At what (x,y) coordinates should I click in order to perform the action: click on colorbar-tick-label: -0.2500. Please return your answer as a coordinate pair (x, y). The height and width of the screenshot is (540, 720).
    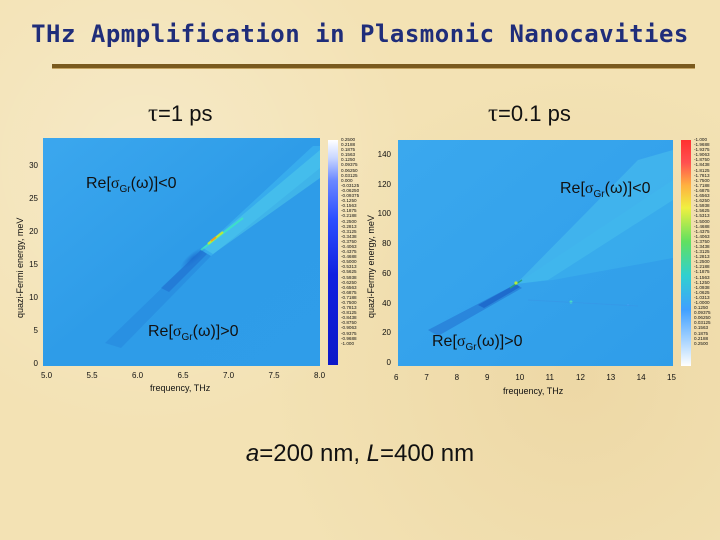
    Looking at the image, I should click on (349, 221).